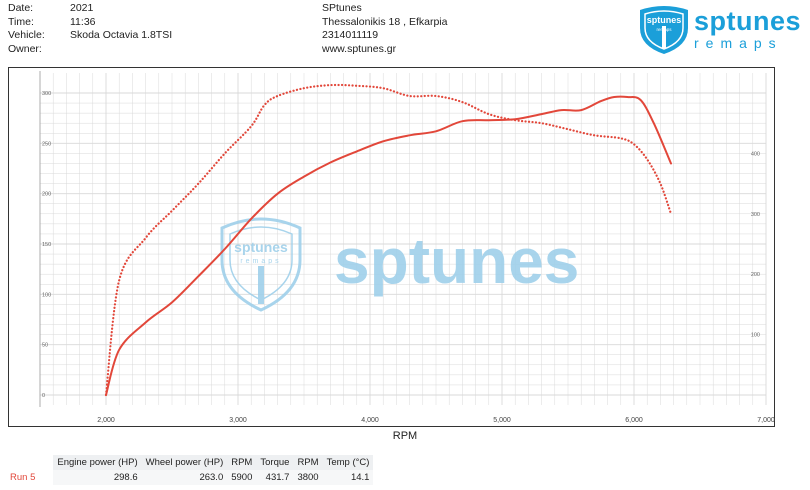 The width and height of the screenshot is (810, 490). Describe the element at coordinates (184, 462) in the screenshot. I see `header-wheel-power: Wheel power (HP)` at that location.